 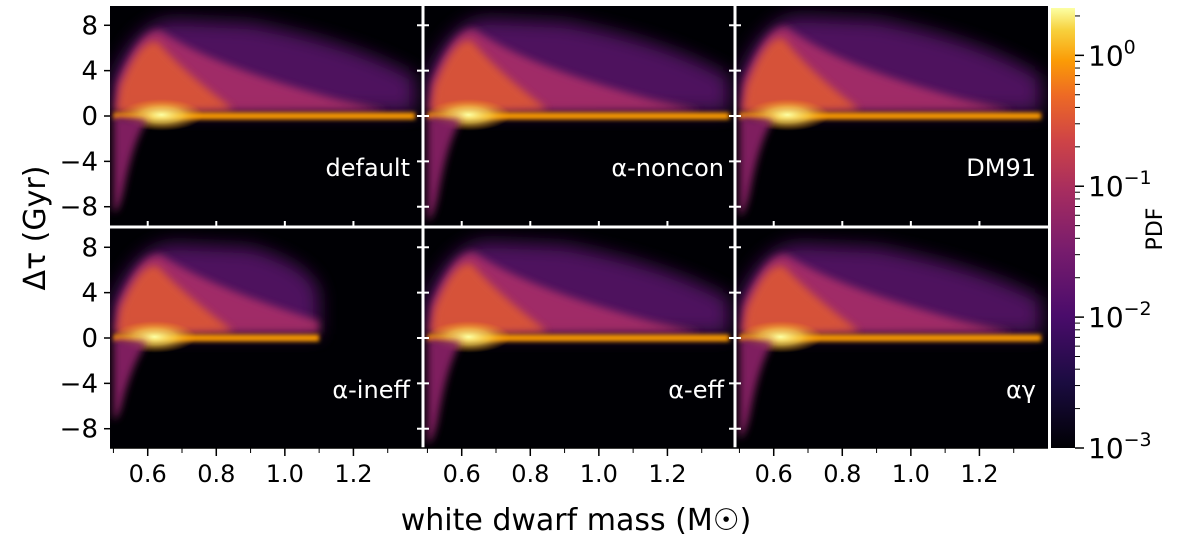 What do you see at coordinates (576, 520) in the screenshot?
I see `x-axis-label: white dwarf mass (M☉)` at bounding box center [576, 520].